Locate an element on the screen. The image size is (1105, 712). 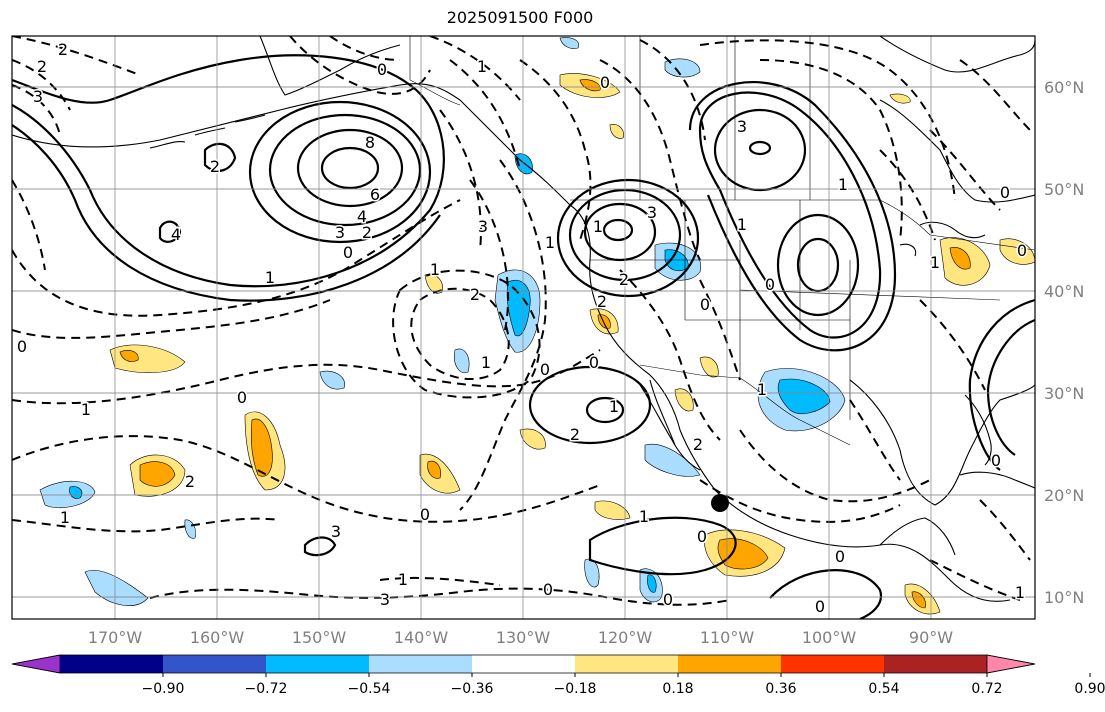
coast-alaska-south is located at coordinates (291, 144).